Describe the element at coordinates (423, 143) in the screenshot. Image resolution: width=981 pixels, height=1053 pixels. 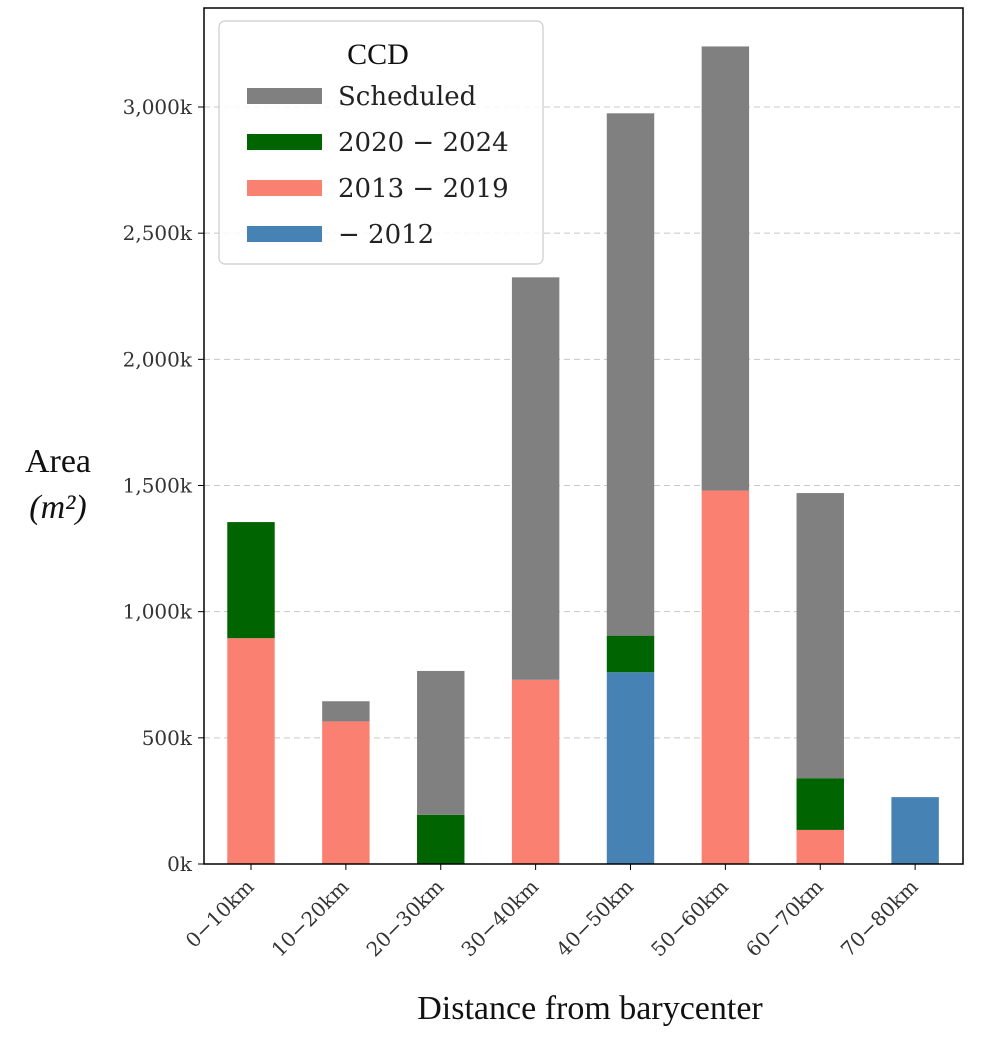
I see `legend-label: 2020 − 2024` at that location.